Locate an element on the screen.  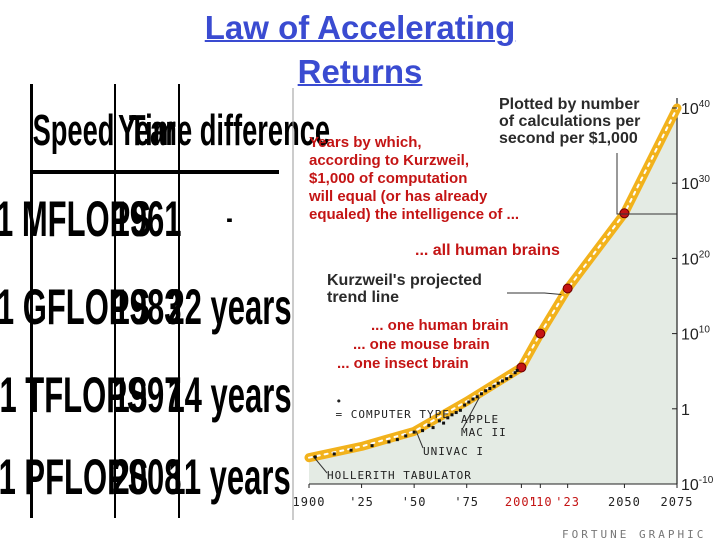
x-tick-label: 1900 is located at coordinates (309, 502).